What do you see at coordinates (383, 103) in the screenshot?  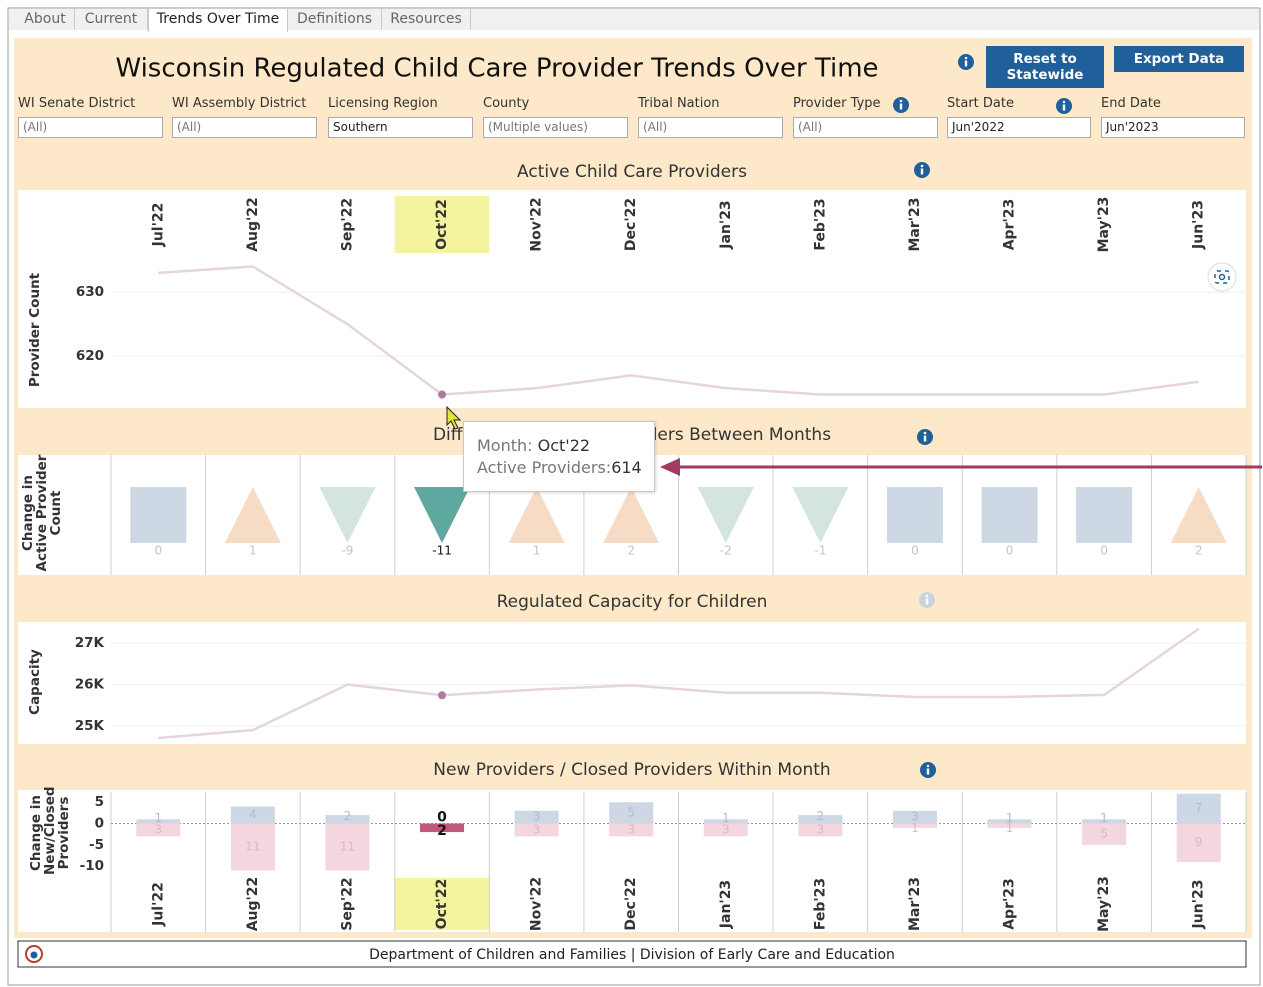 I see `filter-label: Licensing Region` at bounding box center [383, 103].